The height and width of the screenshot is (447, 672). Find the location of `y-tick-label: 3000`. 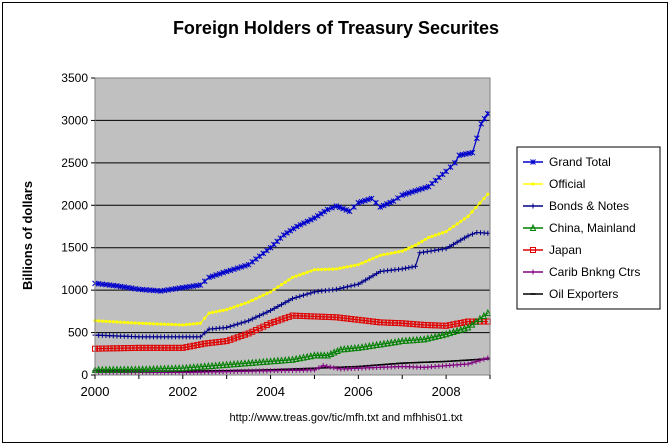

y-tick-label: 3000 is located at coordinates (74, 120).